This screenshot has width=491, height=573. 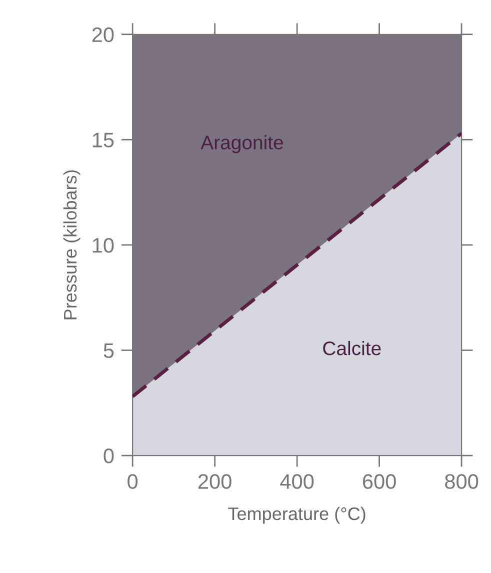 What do you see at coordinates (241, 144) in the screenshot?
I see `series-label: Aragonite` at bounding box center [241, 144].